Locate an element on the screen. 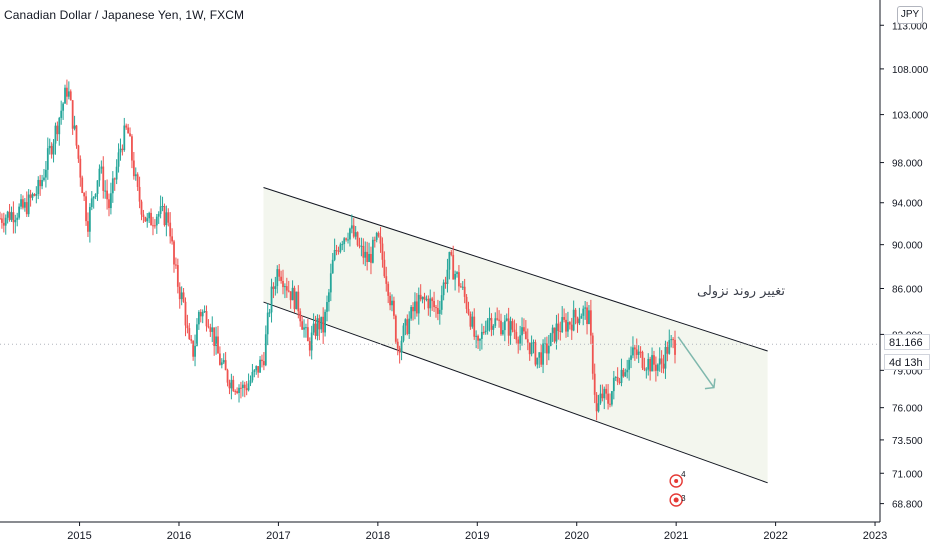 The width and height of the screenshot is (932, 550). time-axis: 2015 2016 2017 2018 2019 2020 2021 2022 2023 is located at coordinates (443, 531).